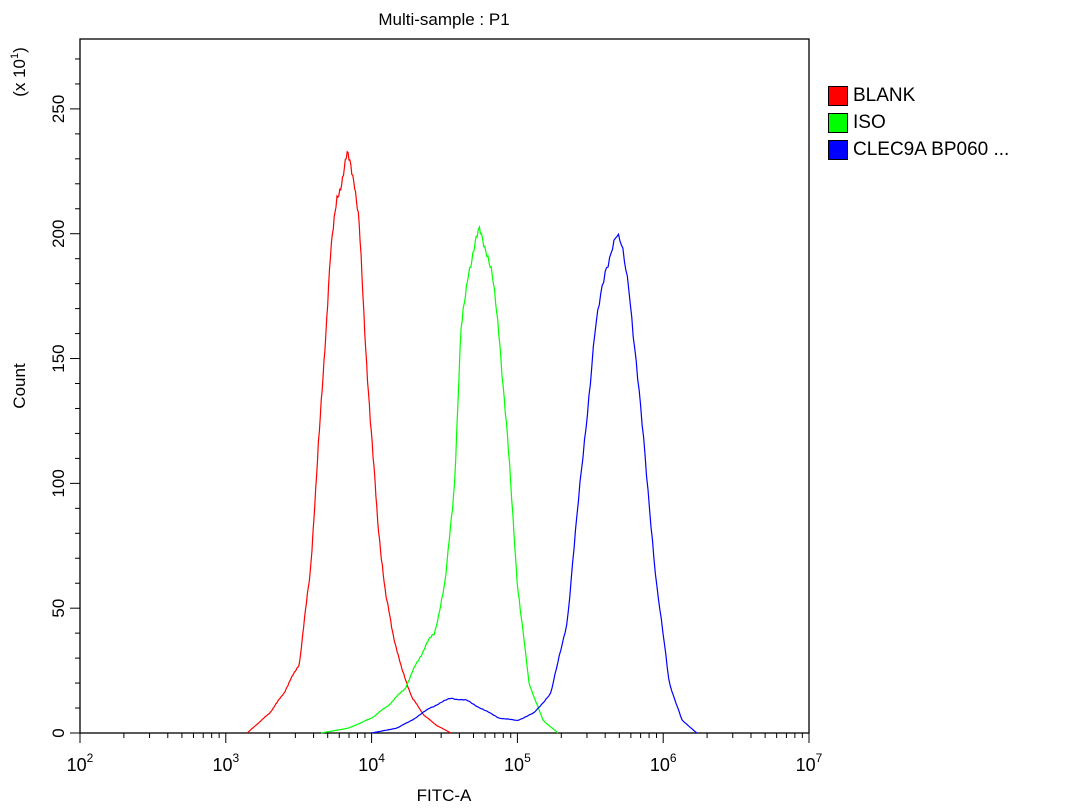  Describe the element at coordinates (819, 758) in the screenshot. I see `x-tick-exponent: 7` at that location.